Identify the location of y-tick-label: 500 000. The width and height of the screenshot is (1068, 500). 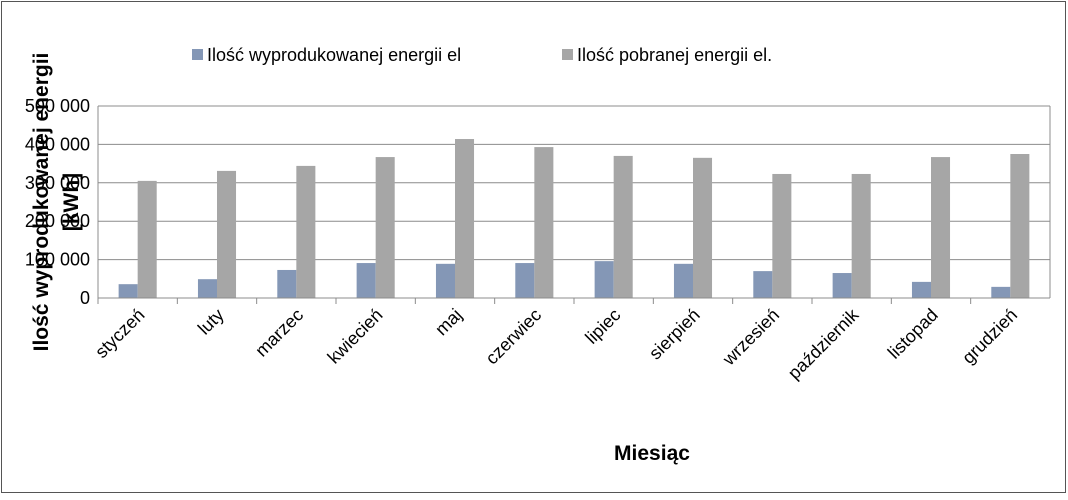
(57, 106).